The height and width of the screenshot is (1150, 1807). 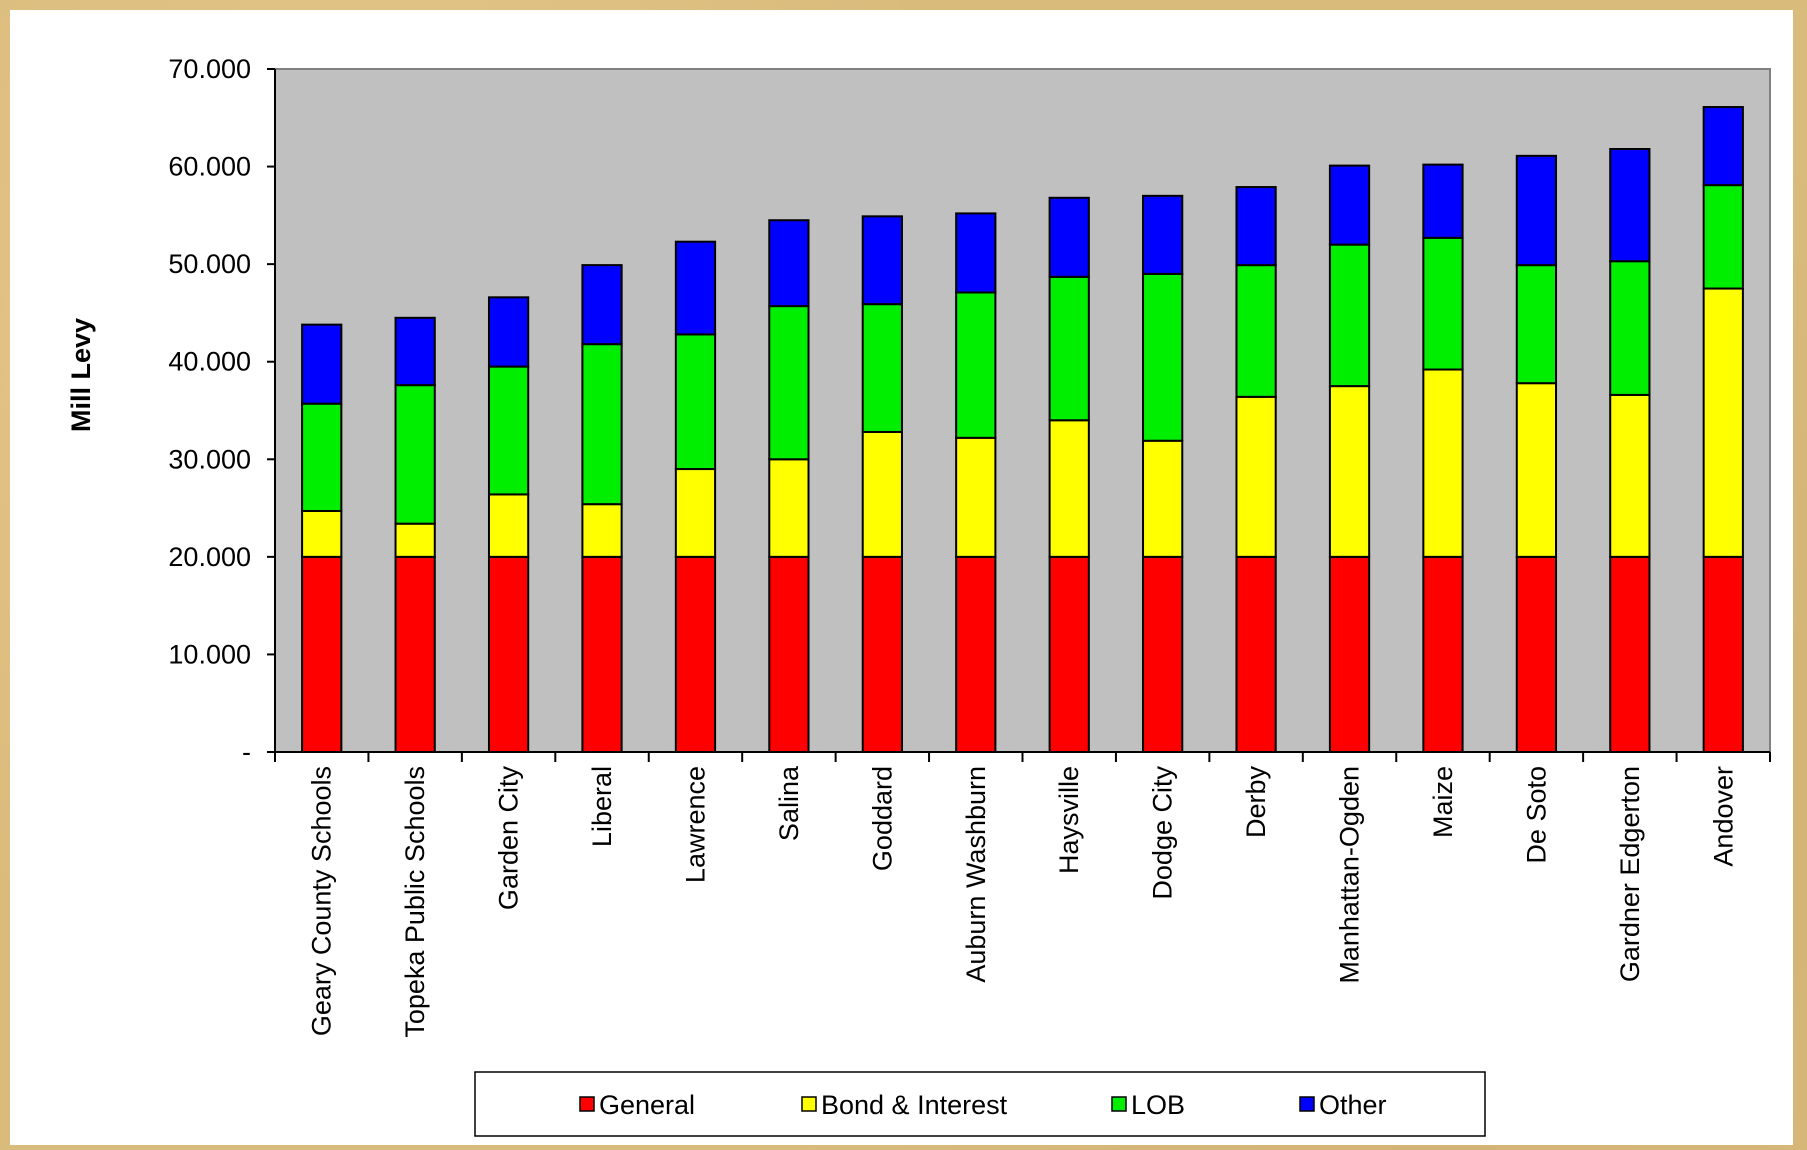 What do you see at coordinates (509, 838) in the screenshot?
I see `x-category-label: Garden City` at bounding box center [509, 838].